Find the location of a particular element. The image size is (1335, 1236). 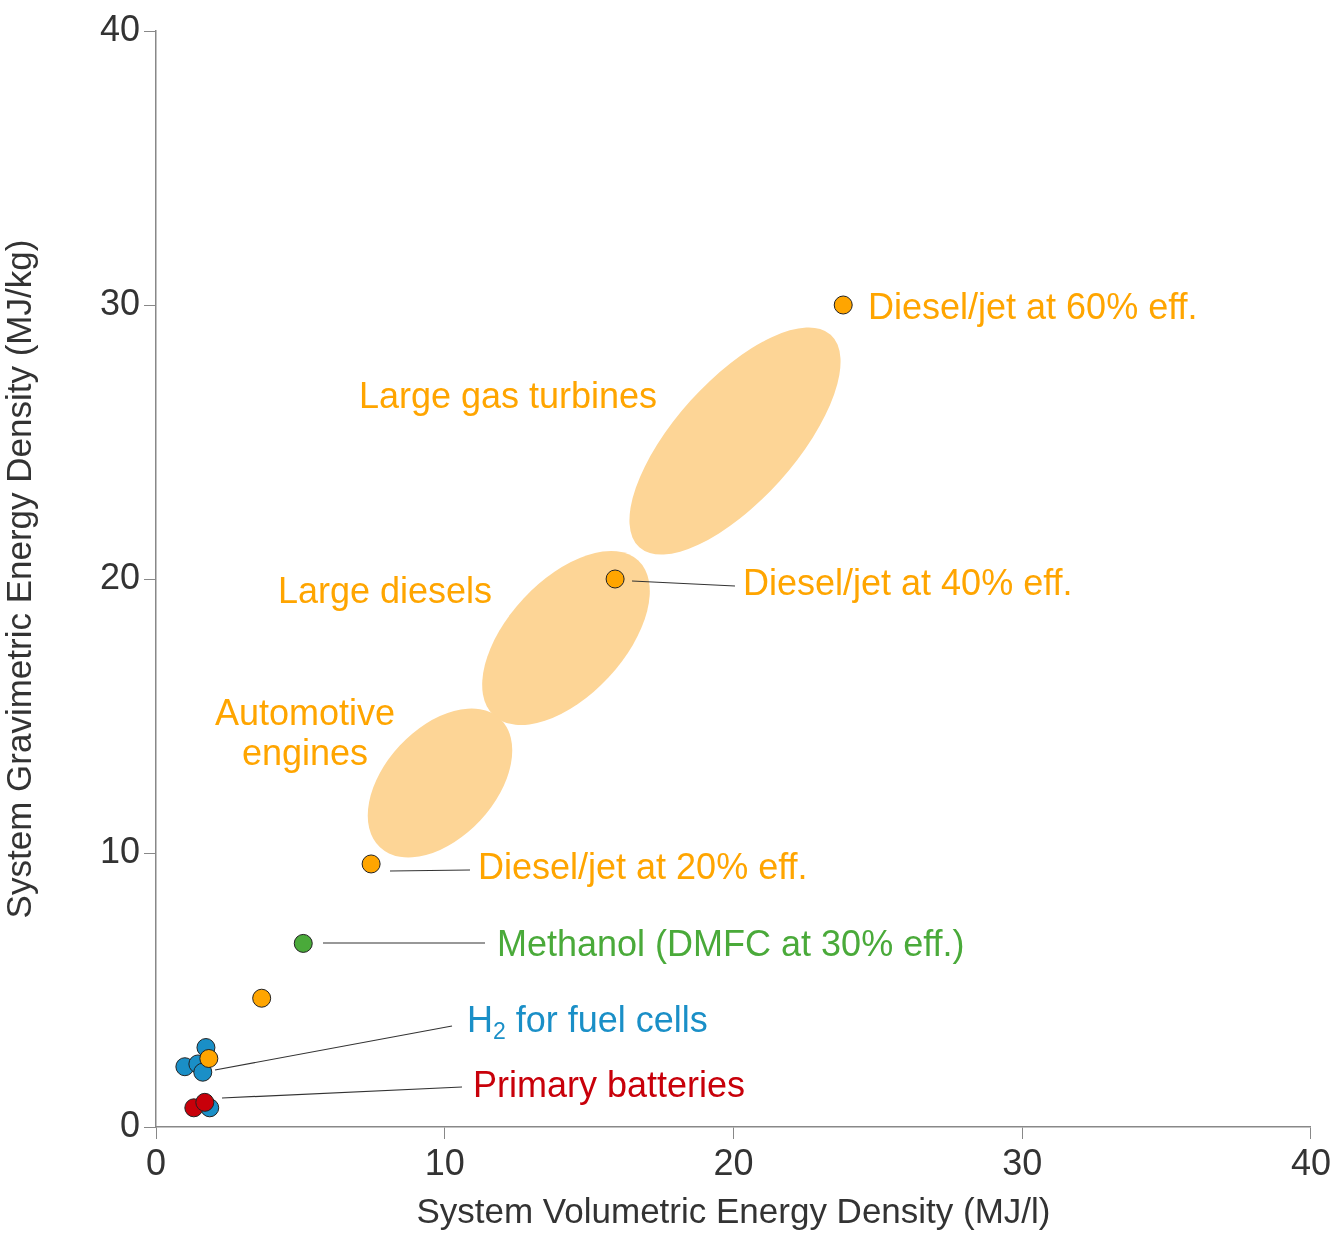

text: Methanol (DMFC at 30% eff.) is located at coordinates (731, 943).